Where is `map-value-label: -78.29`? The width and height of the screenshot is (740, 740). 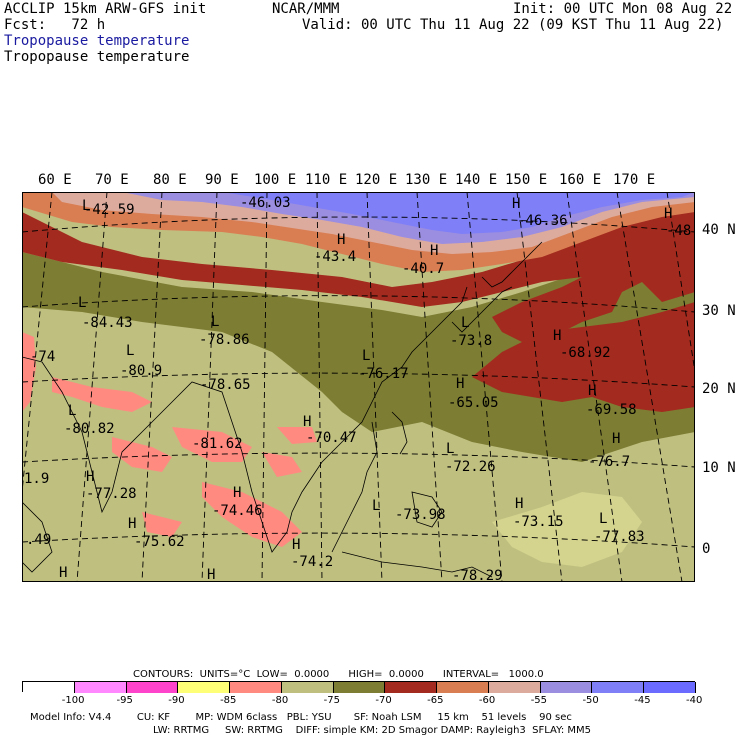 map-value-label: -78.29 is located at coordinates (477, 576).